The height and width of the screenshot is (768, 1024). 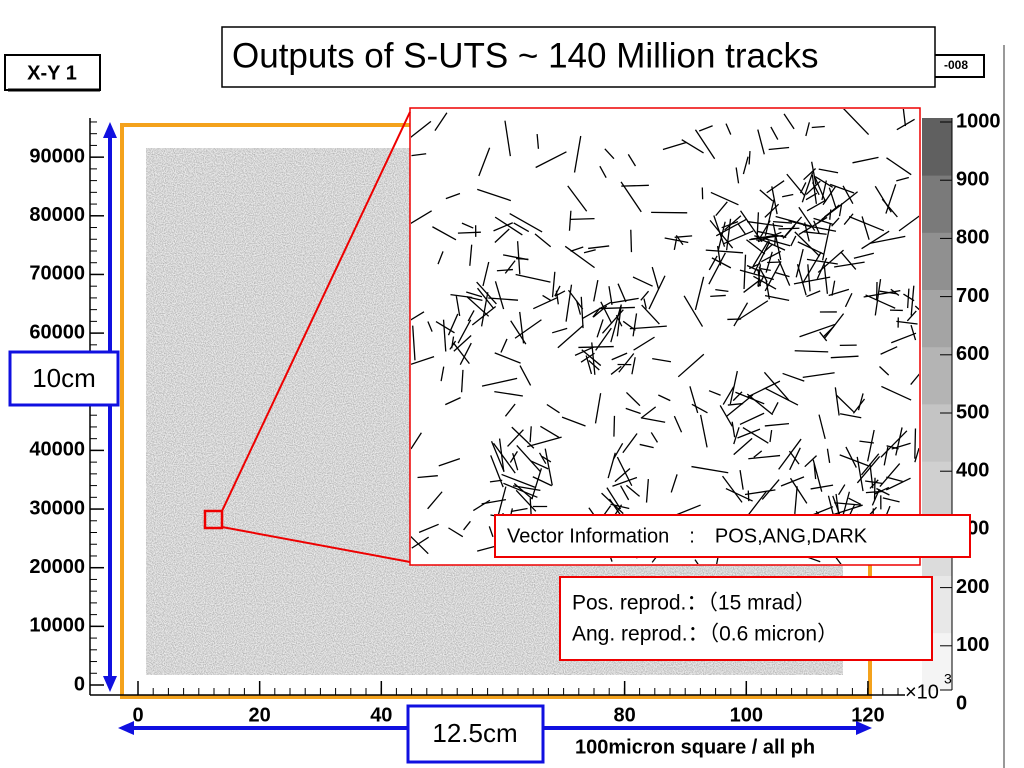 What do you see at coordinates (213, 519) in the screenshot?
I see `zoom-region` at bounding box center [213, 519].